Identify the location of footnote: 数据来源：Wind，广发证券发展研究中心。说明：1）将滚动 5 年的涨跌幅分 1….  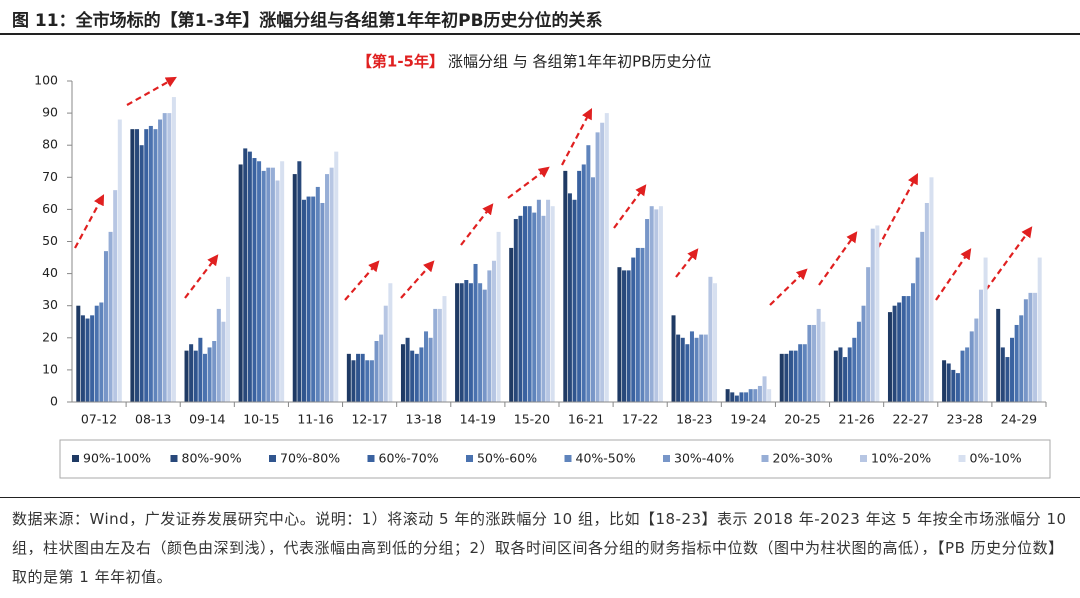
(539, 548).